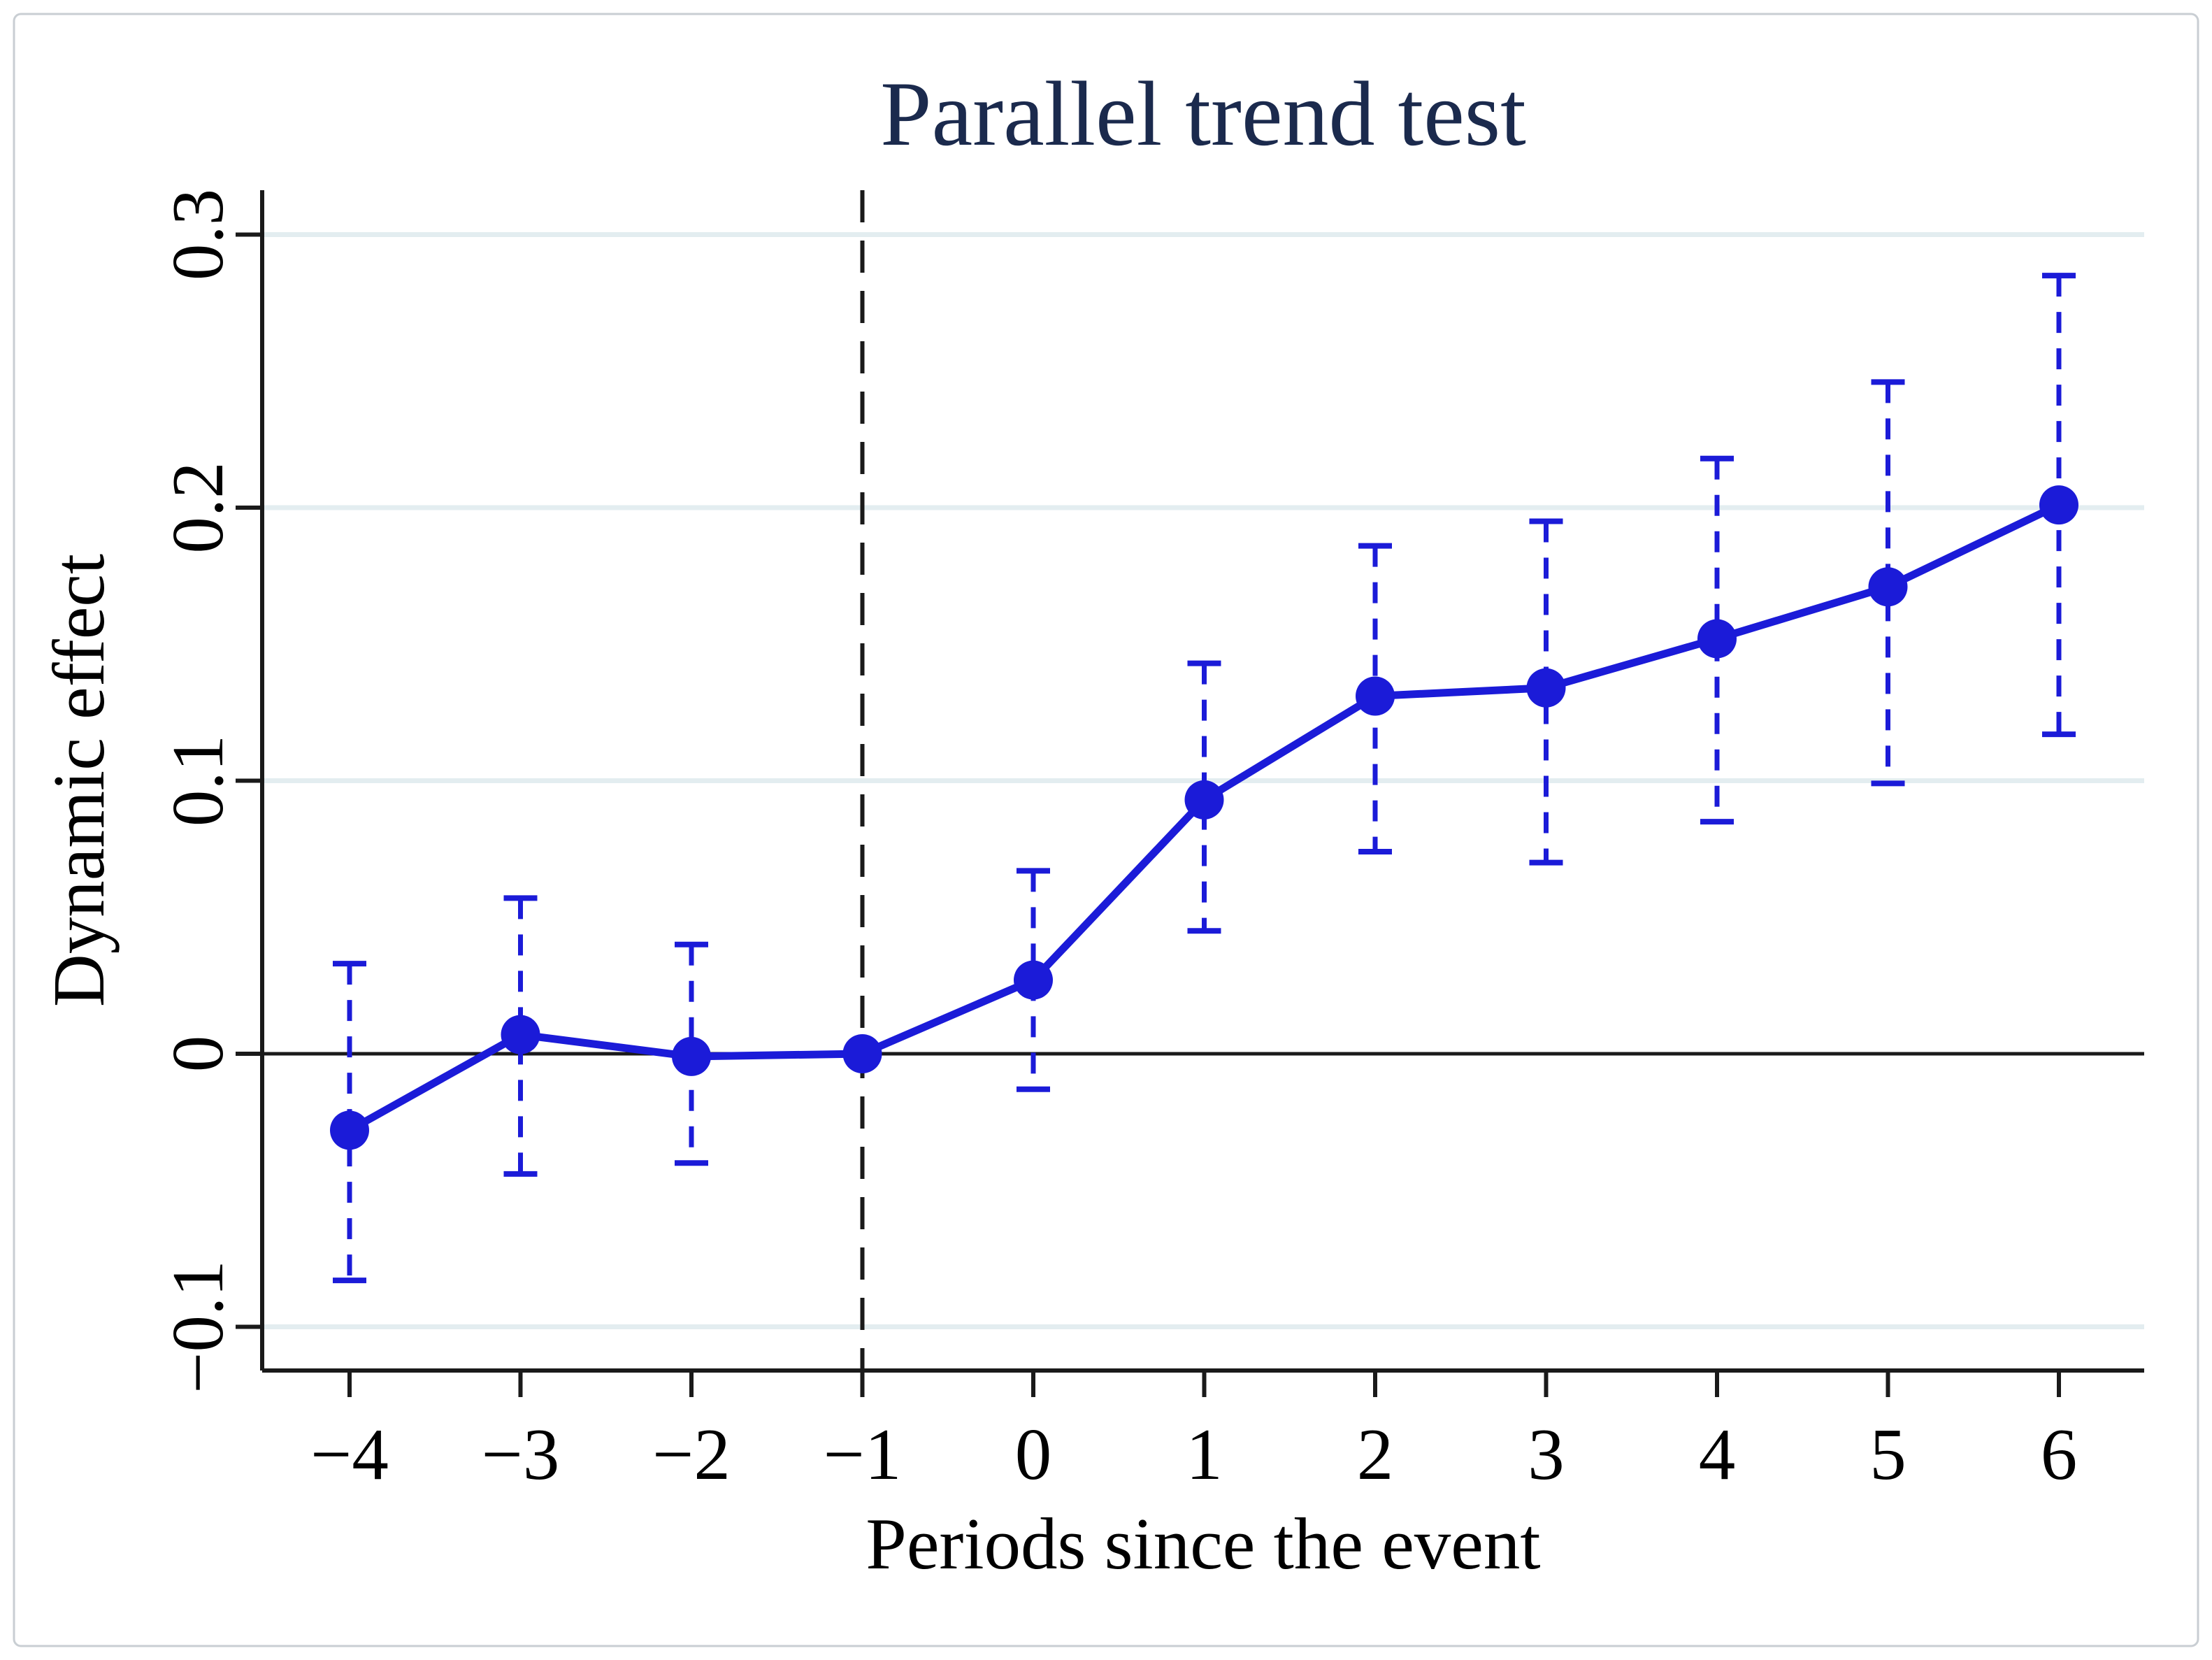 The height and width of the screenshot is (1660, 2212). Describe the element at coordinates (521, 1454) in the screenshot. I see `x-tick-label: −3` at that location.